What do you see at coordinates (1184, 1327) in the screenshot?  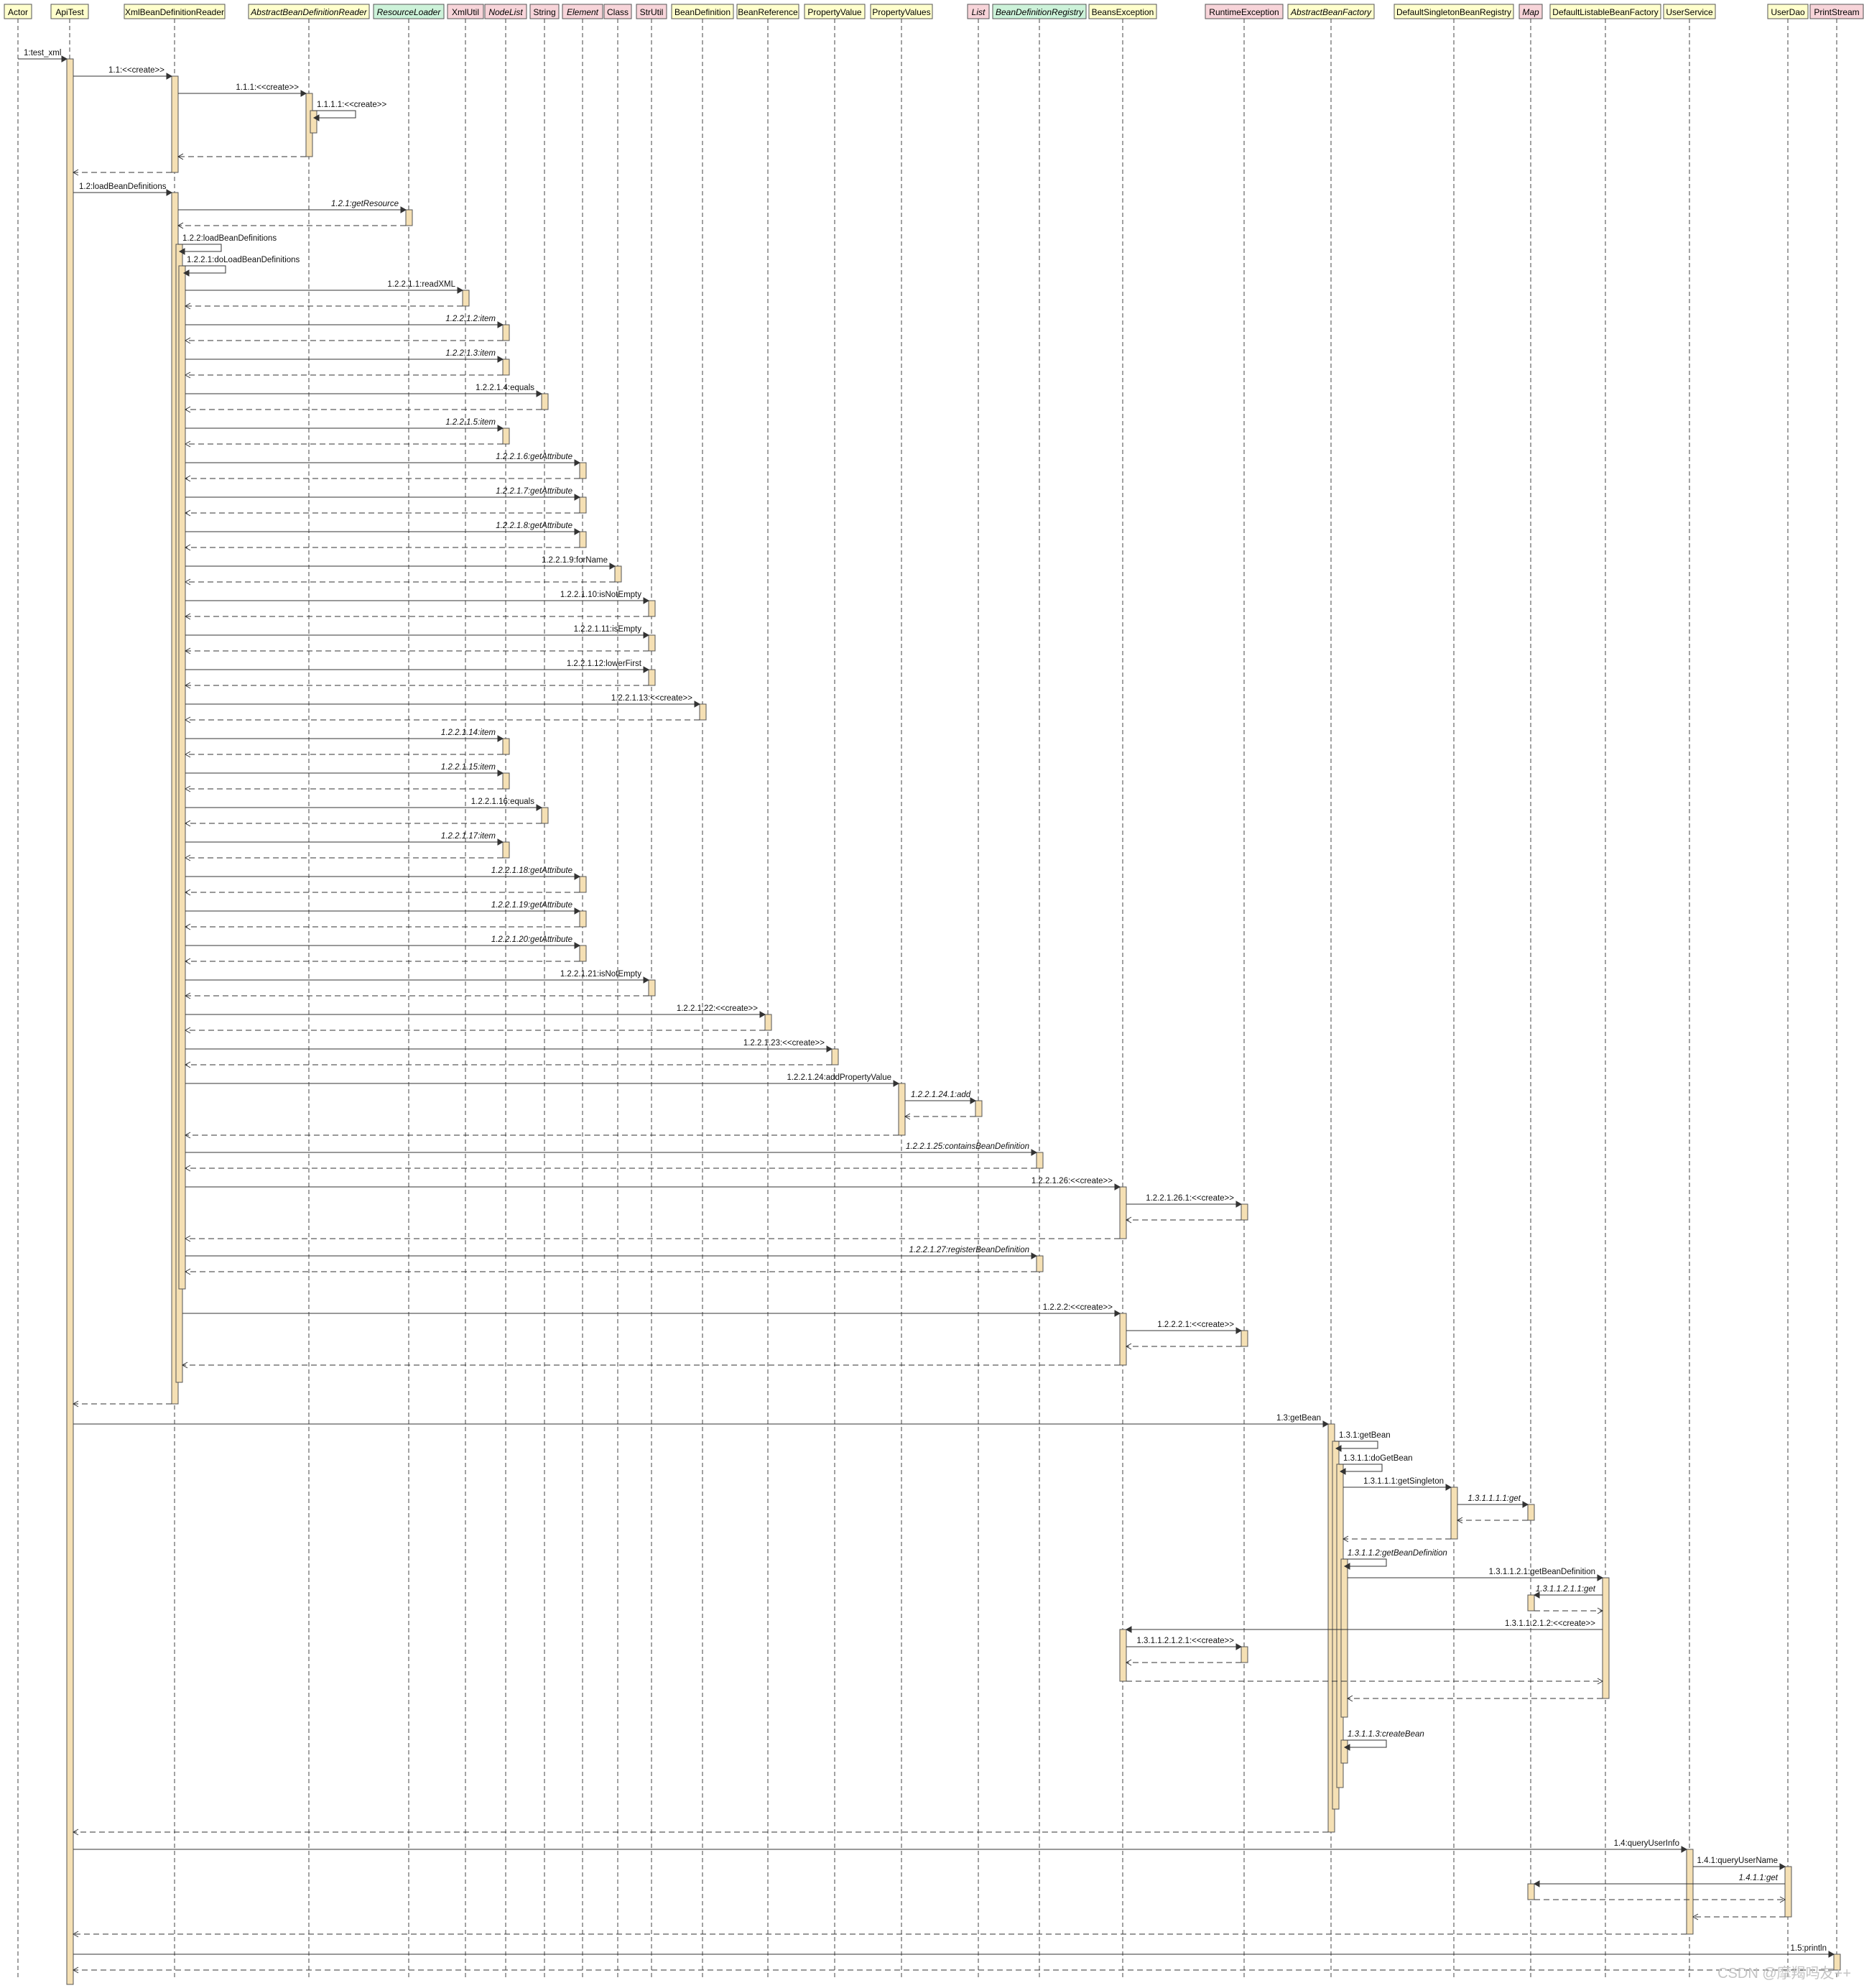 I see `message: 1.2.2.2.1:<<create>>` at bounding box center [1184, 1327].